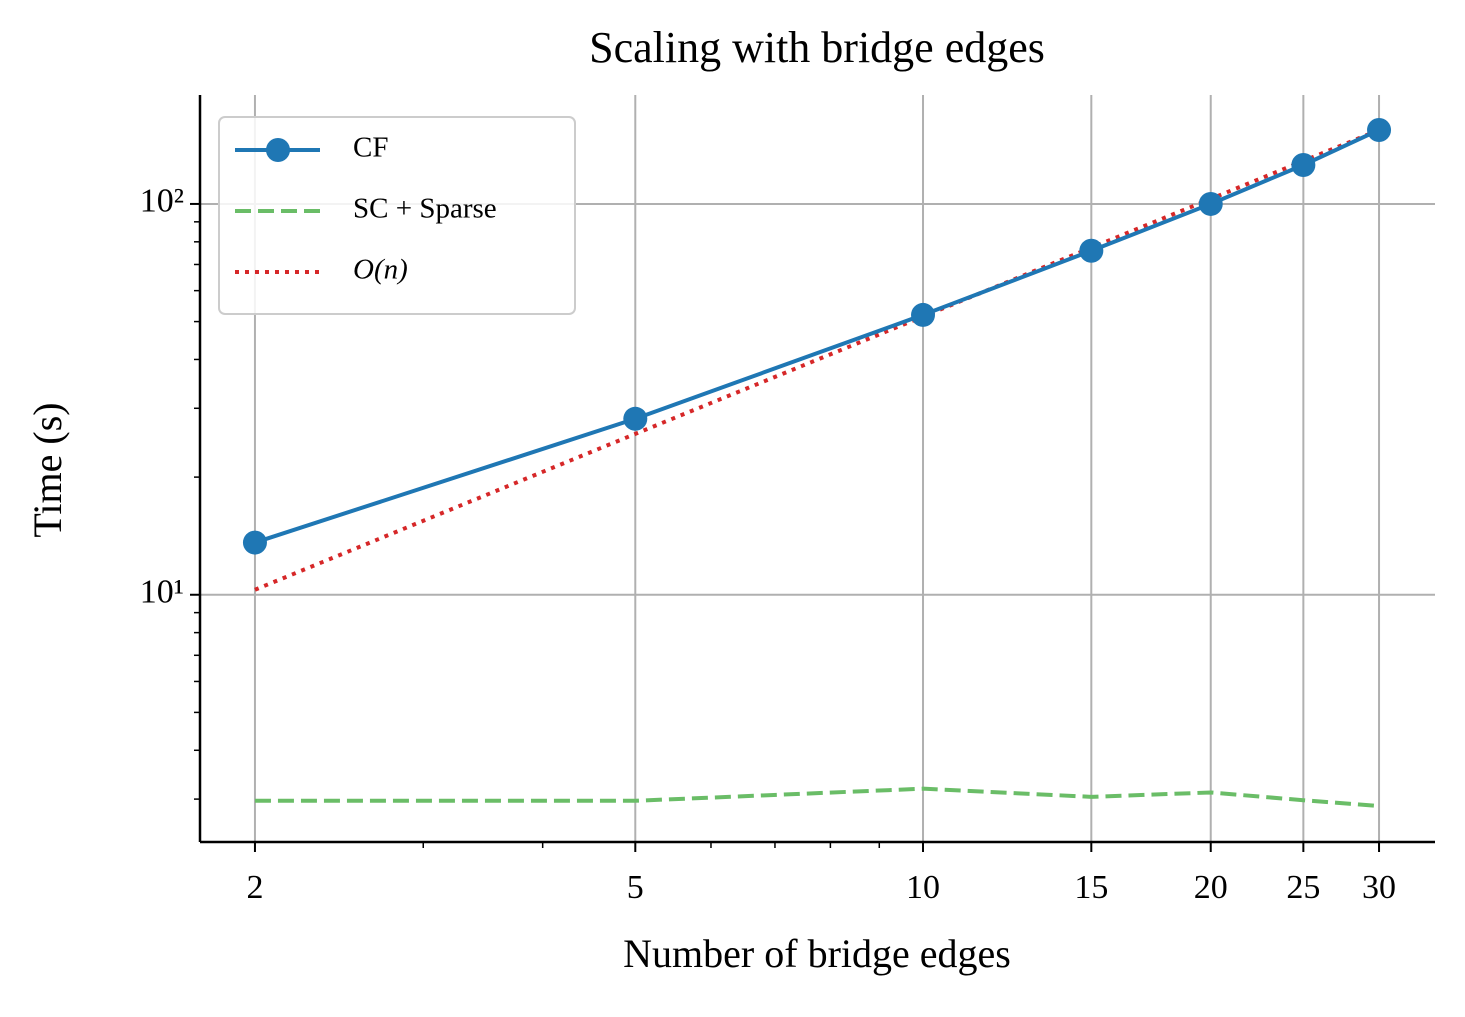 This screenshot has width=1465, height=1017. I want to click on y-tick-label: 10², so click(162, 201).